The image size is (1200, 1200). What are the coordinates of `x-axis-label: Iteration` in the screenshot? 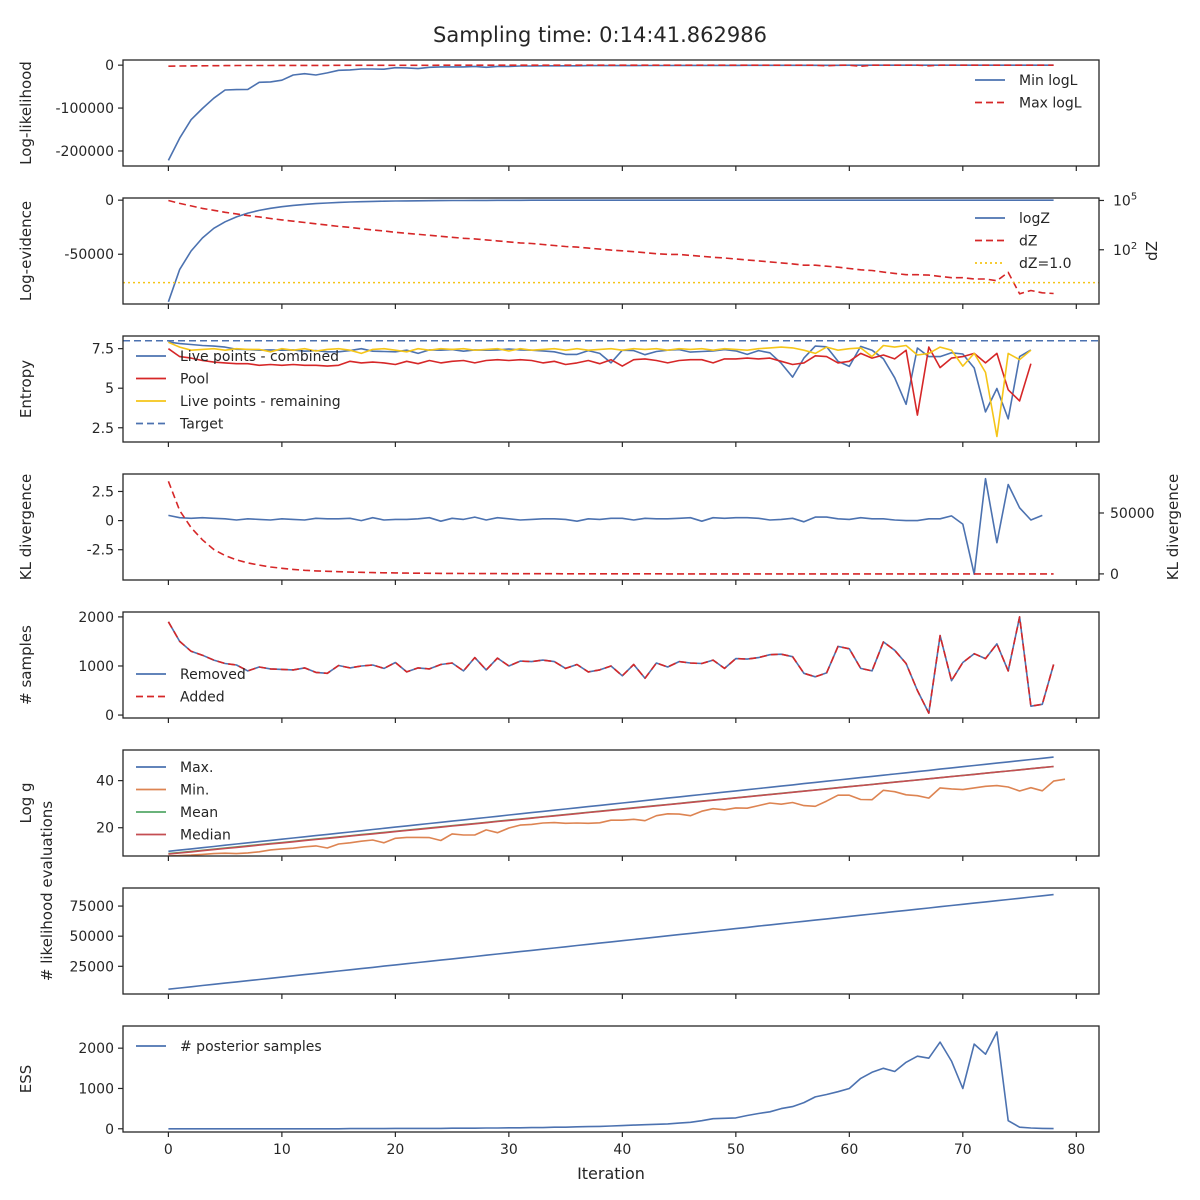 It's located at (611, 1173).